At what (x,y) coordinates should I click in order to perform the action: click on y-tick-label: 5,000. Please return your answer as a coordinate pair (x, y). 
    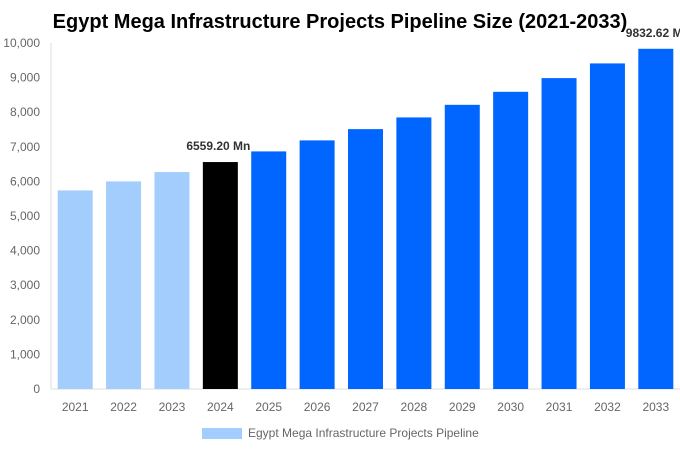
    Looking at the image, I should click on (25, 216).